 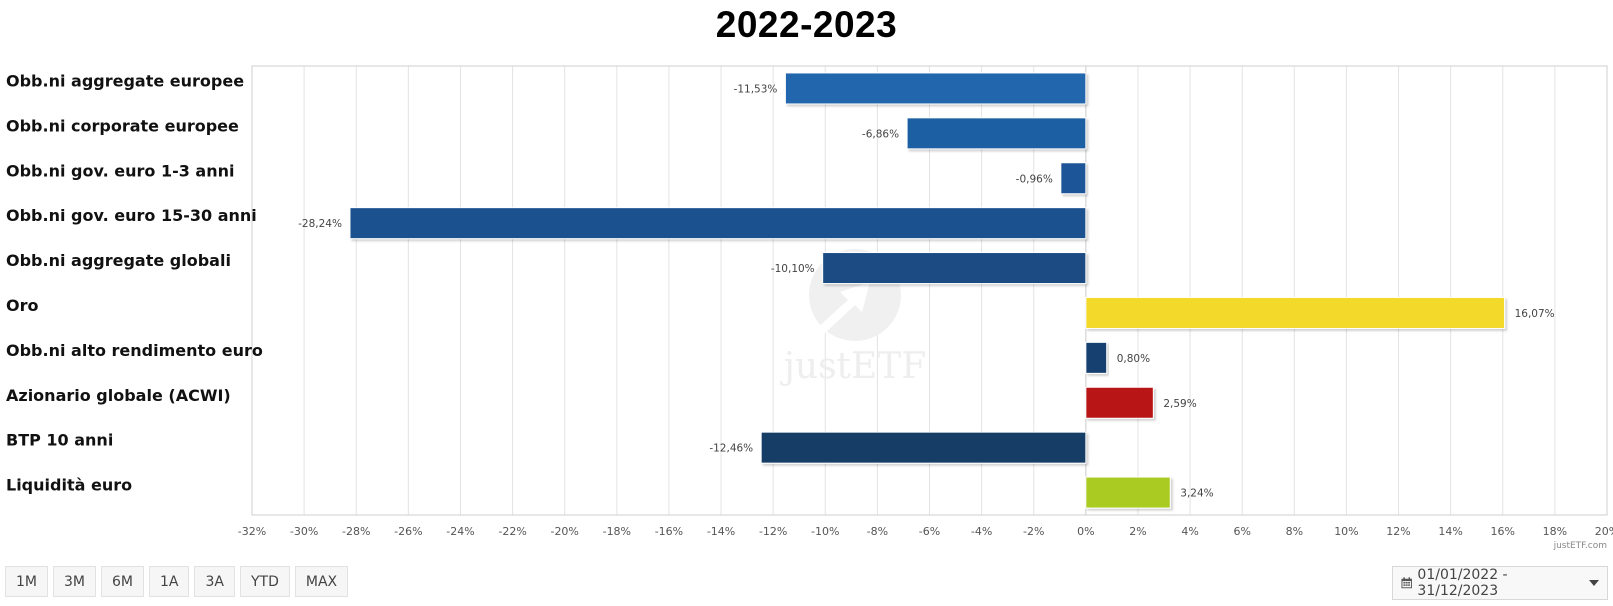 I want to click on caret-down-icon, so click(x=1594, y=583).